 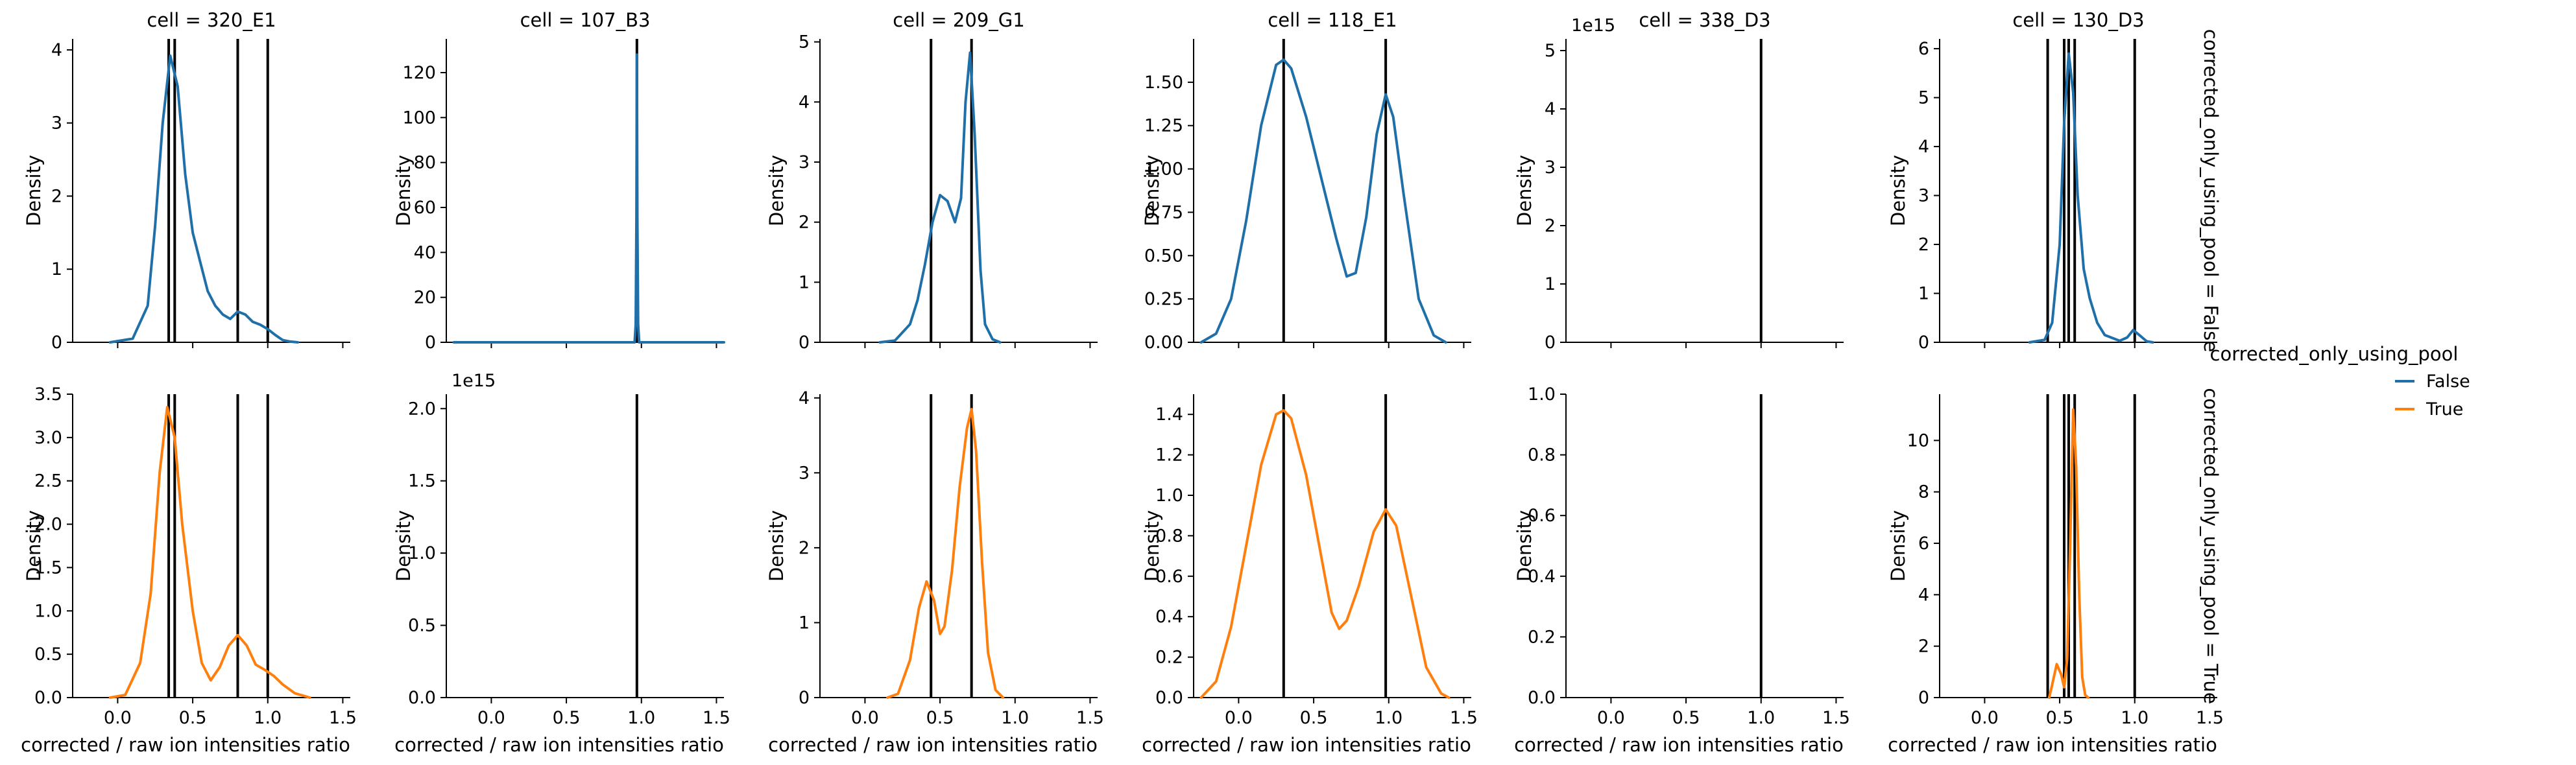 What do you see at coordinates (422, 409) in the screenshot?
I see `y-tick-label: 2.0` at bounding box center [422, 409].